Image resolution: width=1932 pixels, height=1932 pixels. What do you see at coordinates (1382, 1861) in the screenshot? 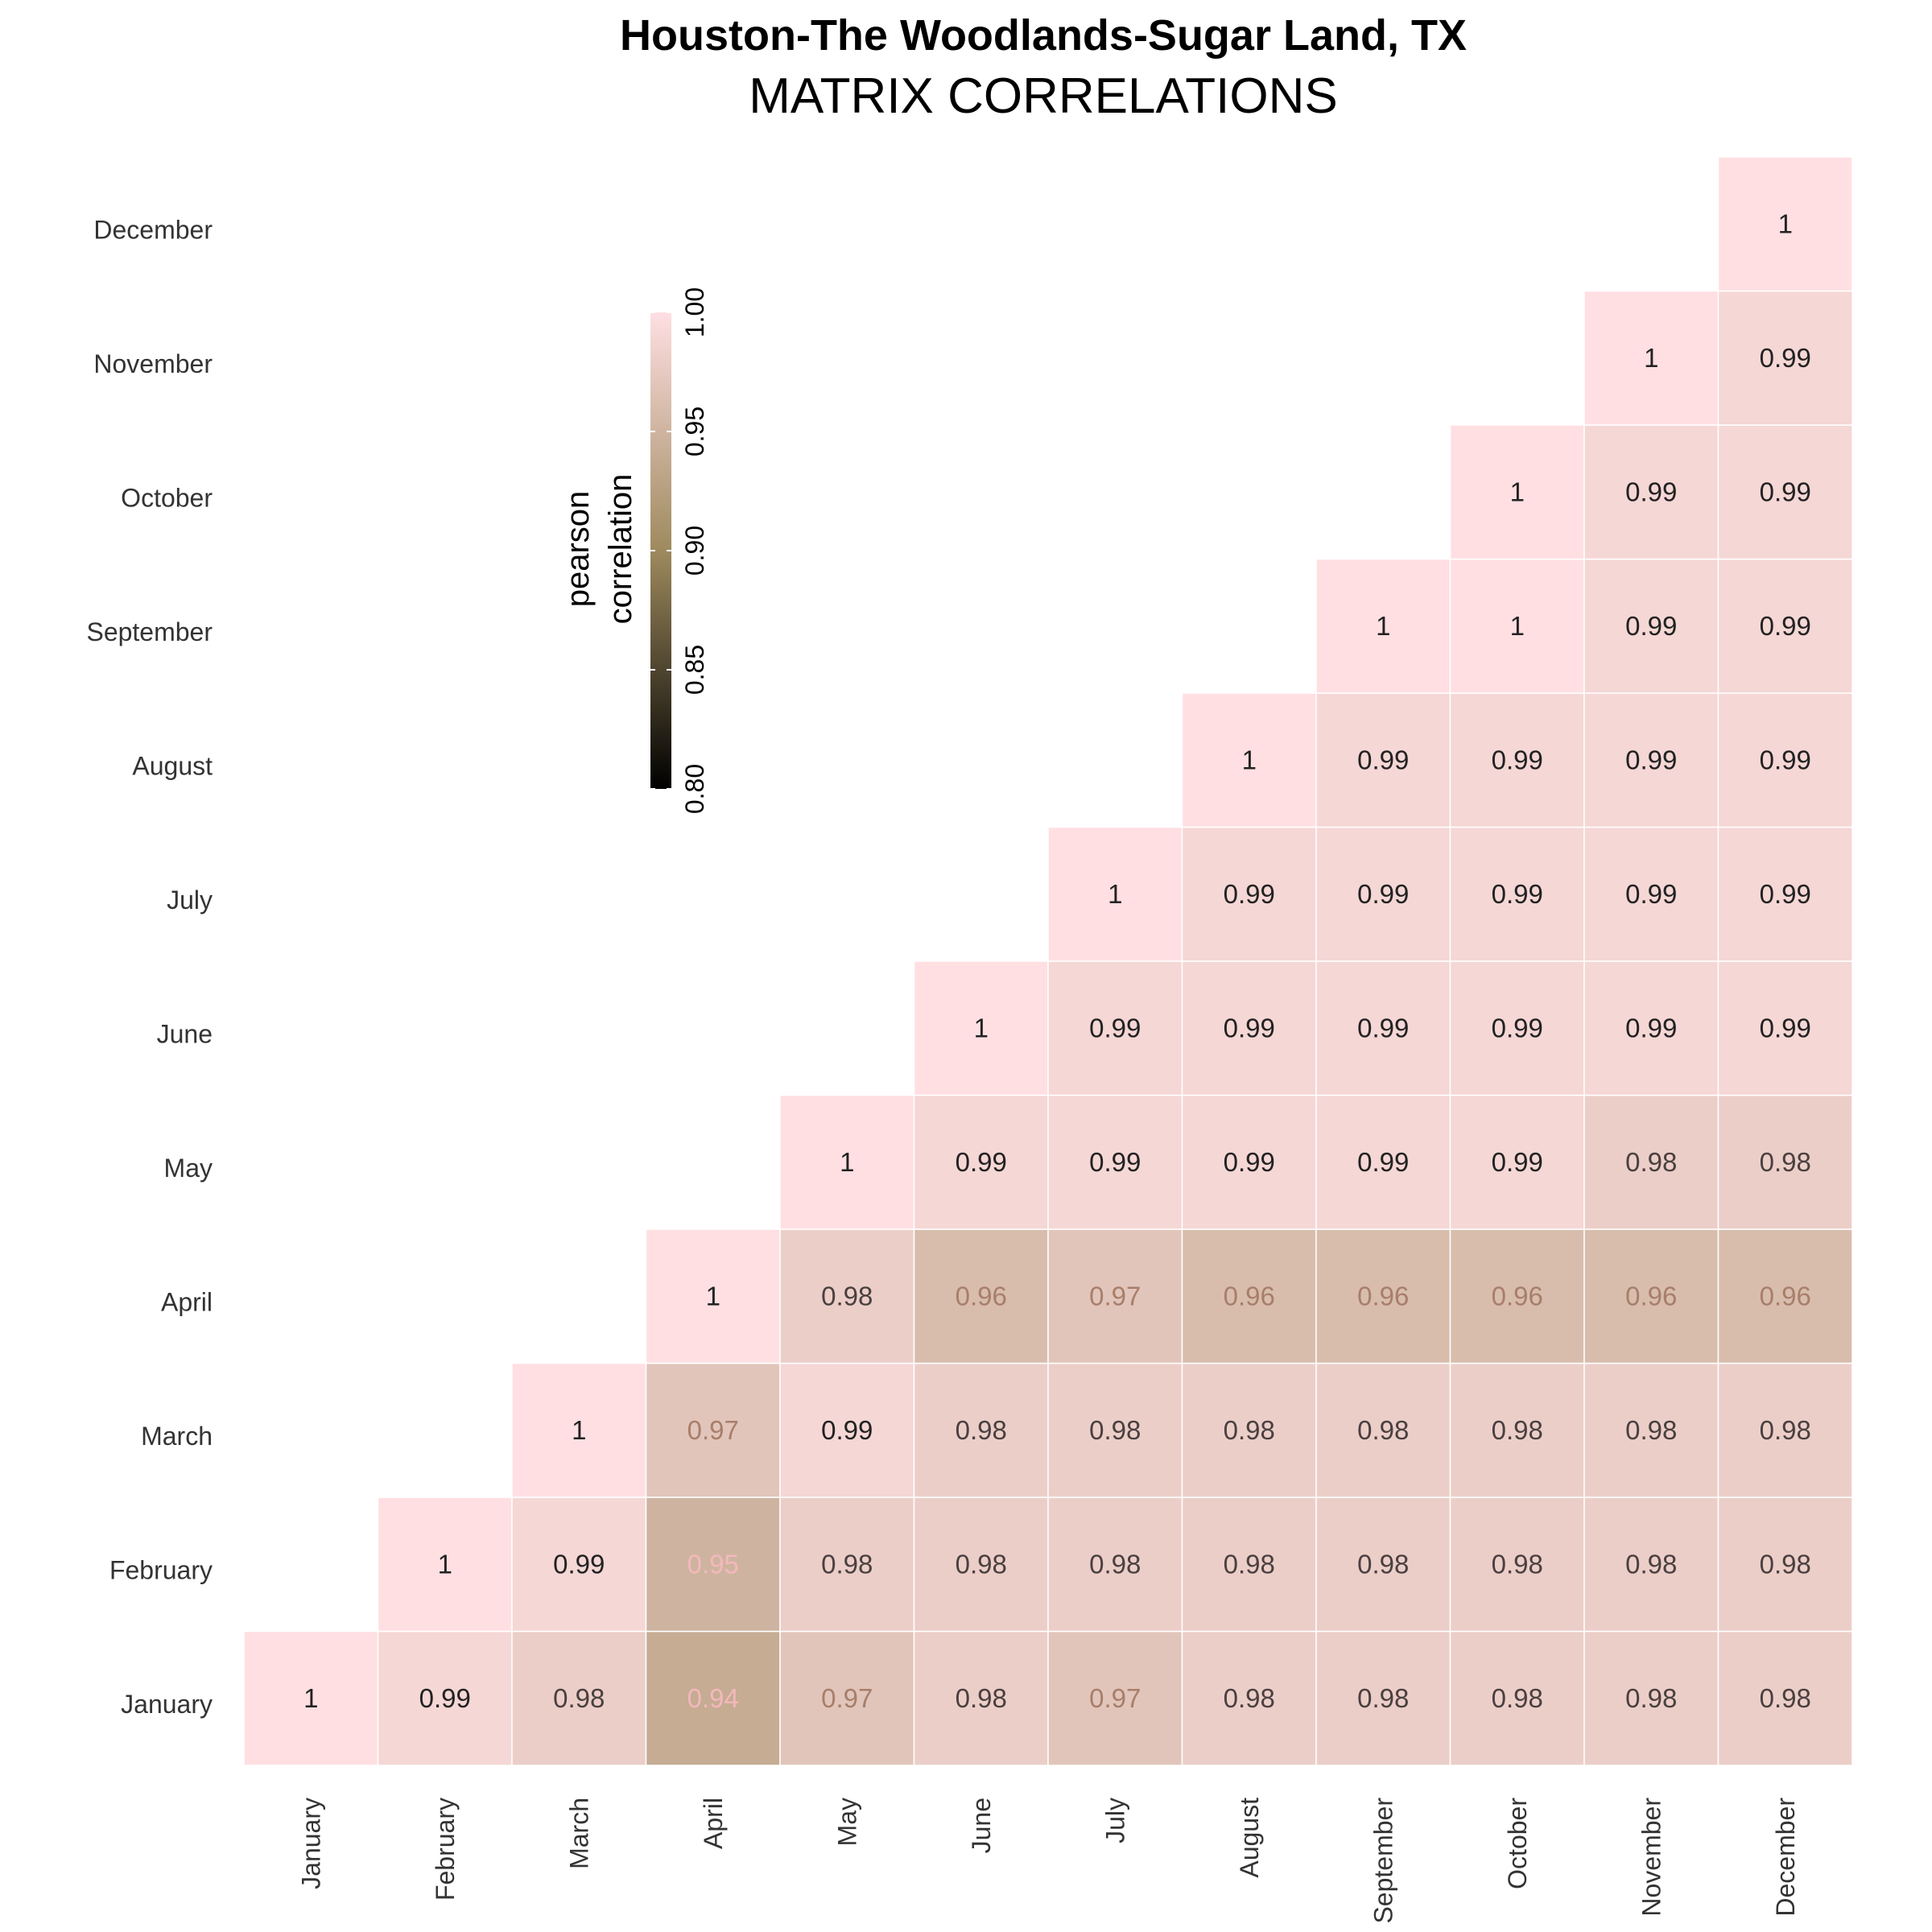
I see `x-tick-label: September` at bounding box center [1382, 1861].